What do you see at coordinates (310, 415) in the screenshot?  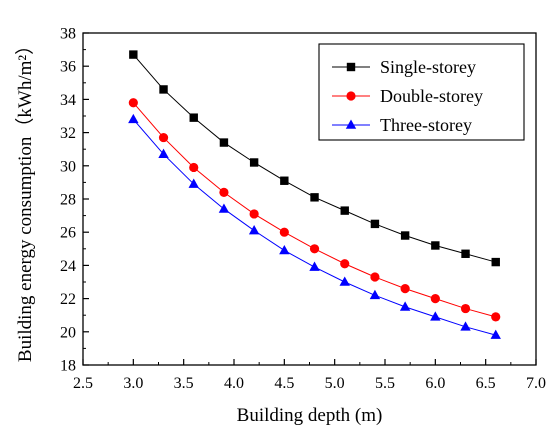 I see `x-axis-title: Building depth (m)` at bounding box center [310, 415].